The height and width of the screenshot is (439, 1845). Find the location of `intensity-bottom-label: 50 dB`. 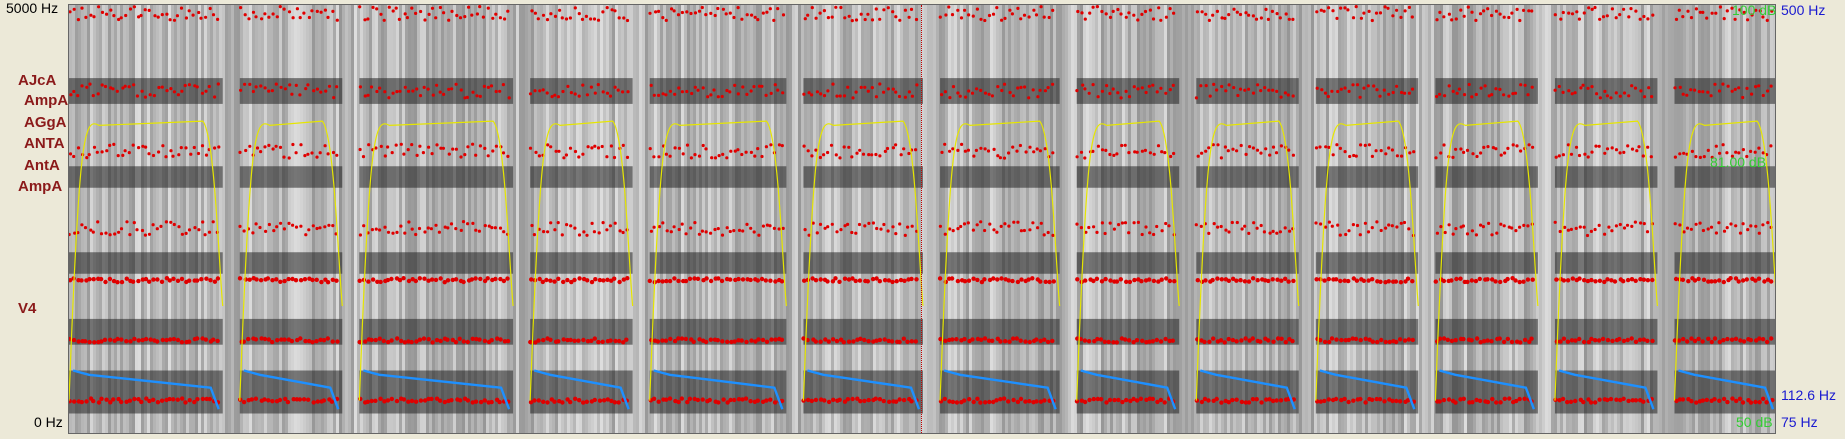

intensity-bottom-label: 50 dB is located at coordinates (1754, 422).